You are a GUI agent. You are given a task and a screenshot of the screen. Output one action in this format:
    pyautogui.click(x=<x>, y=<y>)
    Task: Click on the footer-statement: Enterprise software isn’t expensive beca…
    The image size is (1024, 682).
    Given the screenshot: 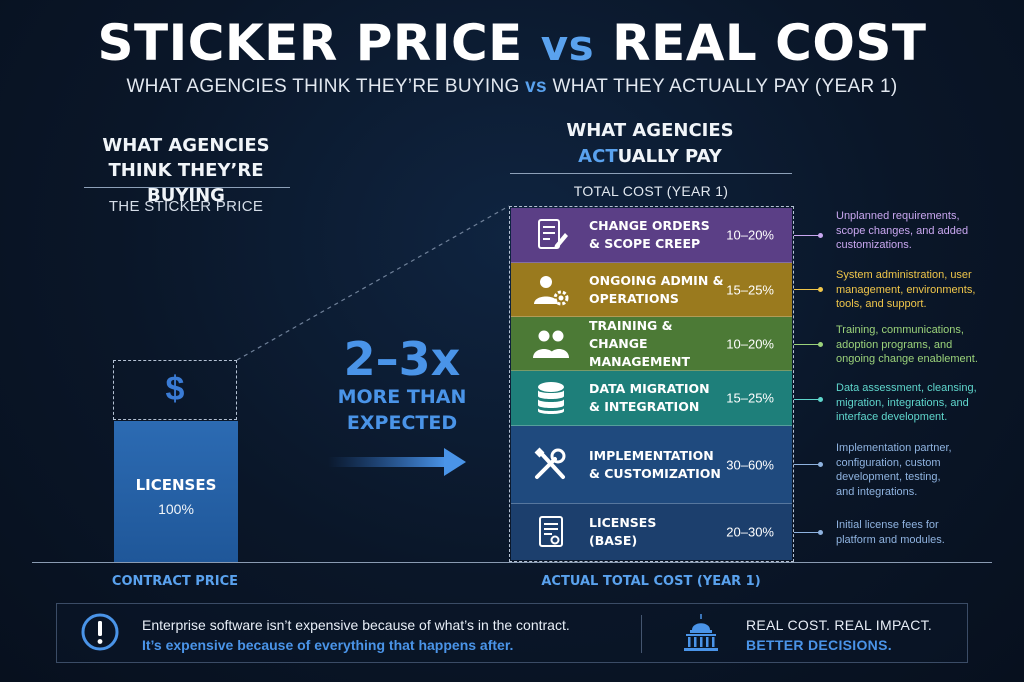 What is the action you would take?
    pyautogui.click(x=356, y=625)
    